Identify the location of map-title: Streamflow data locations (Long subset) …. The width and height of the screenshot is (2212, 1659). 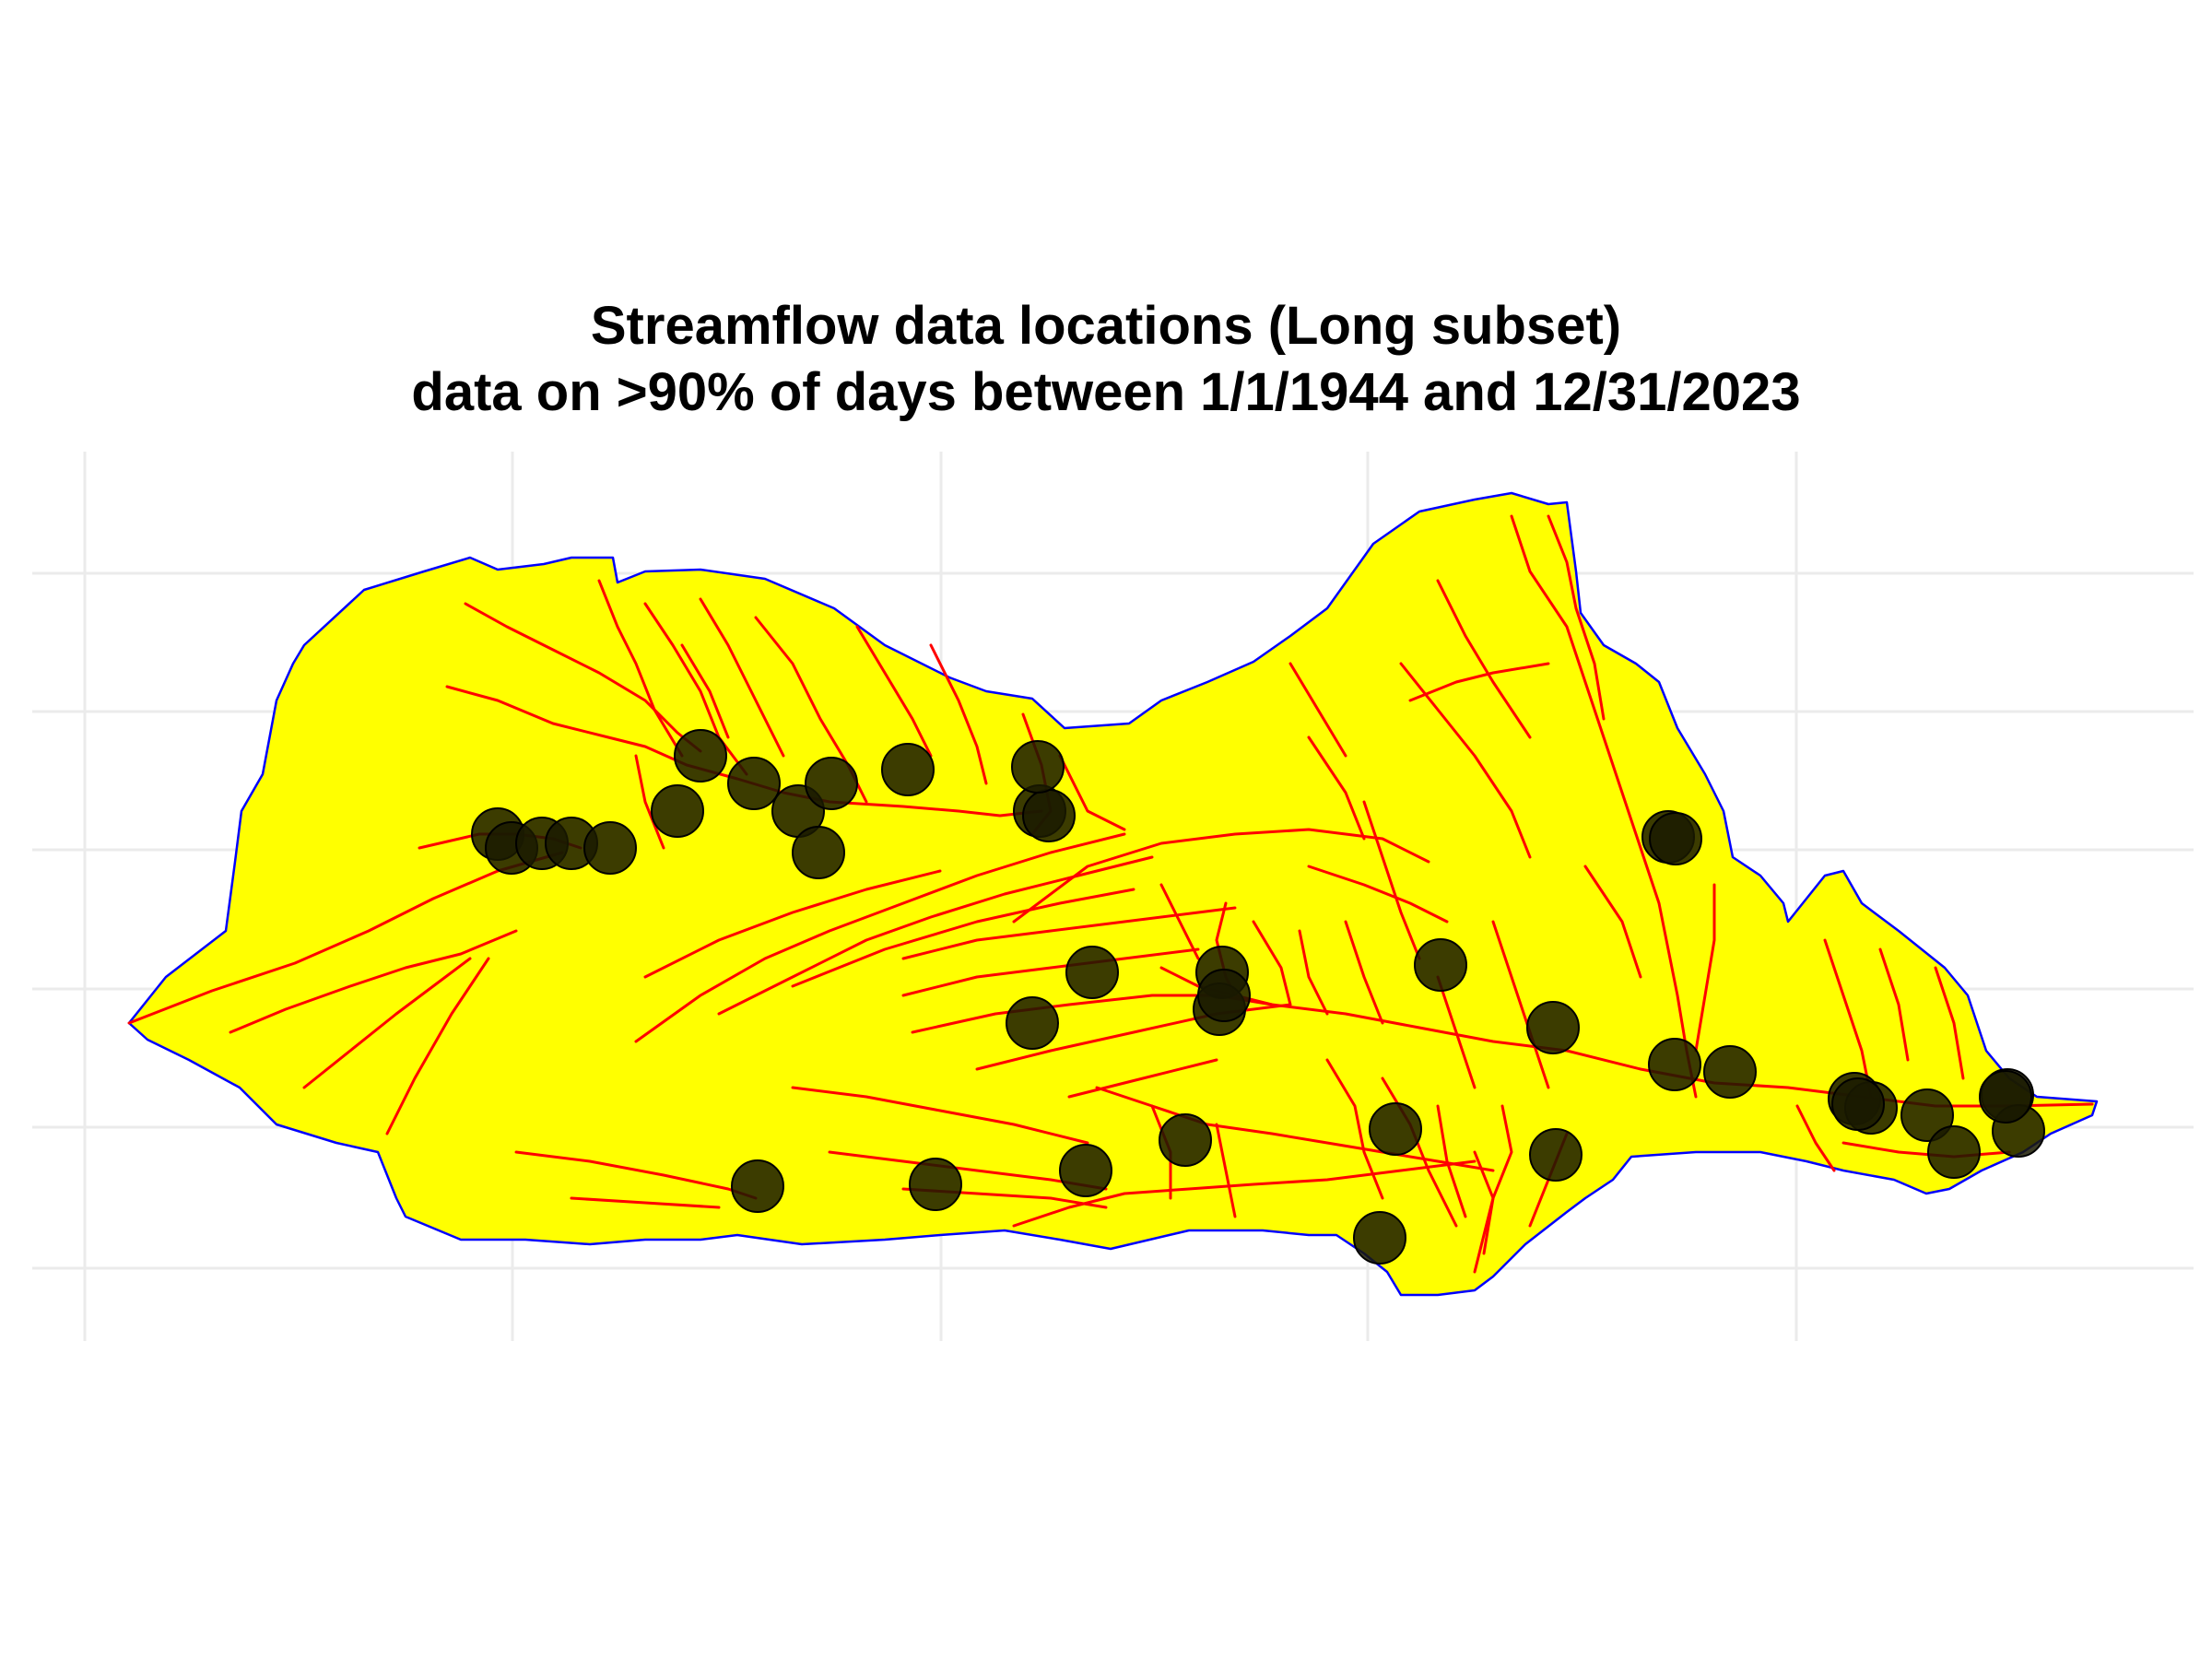
(1106, 359).